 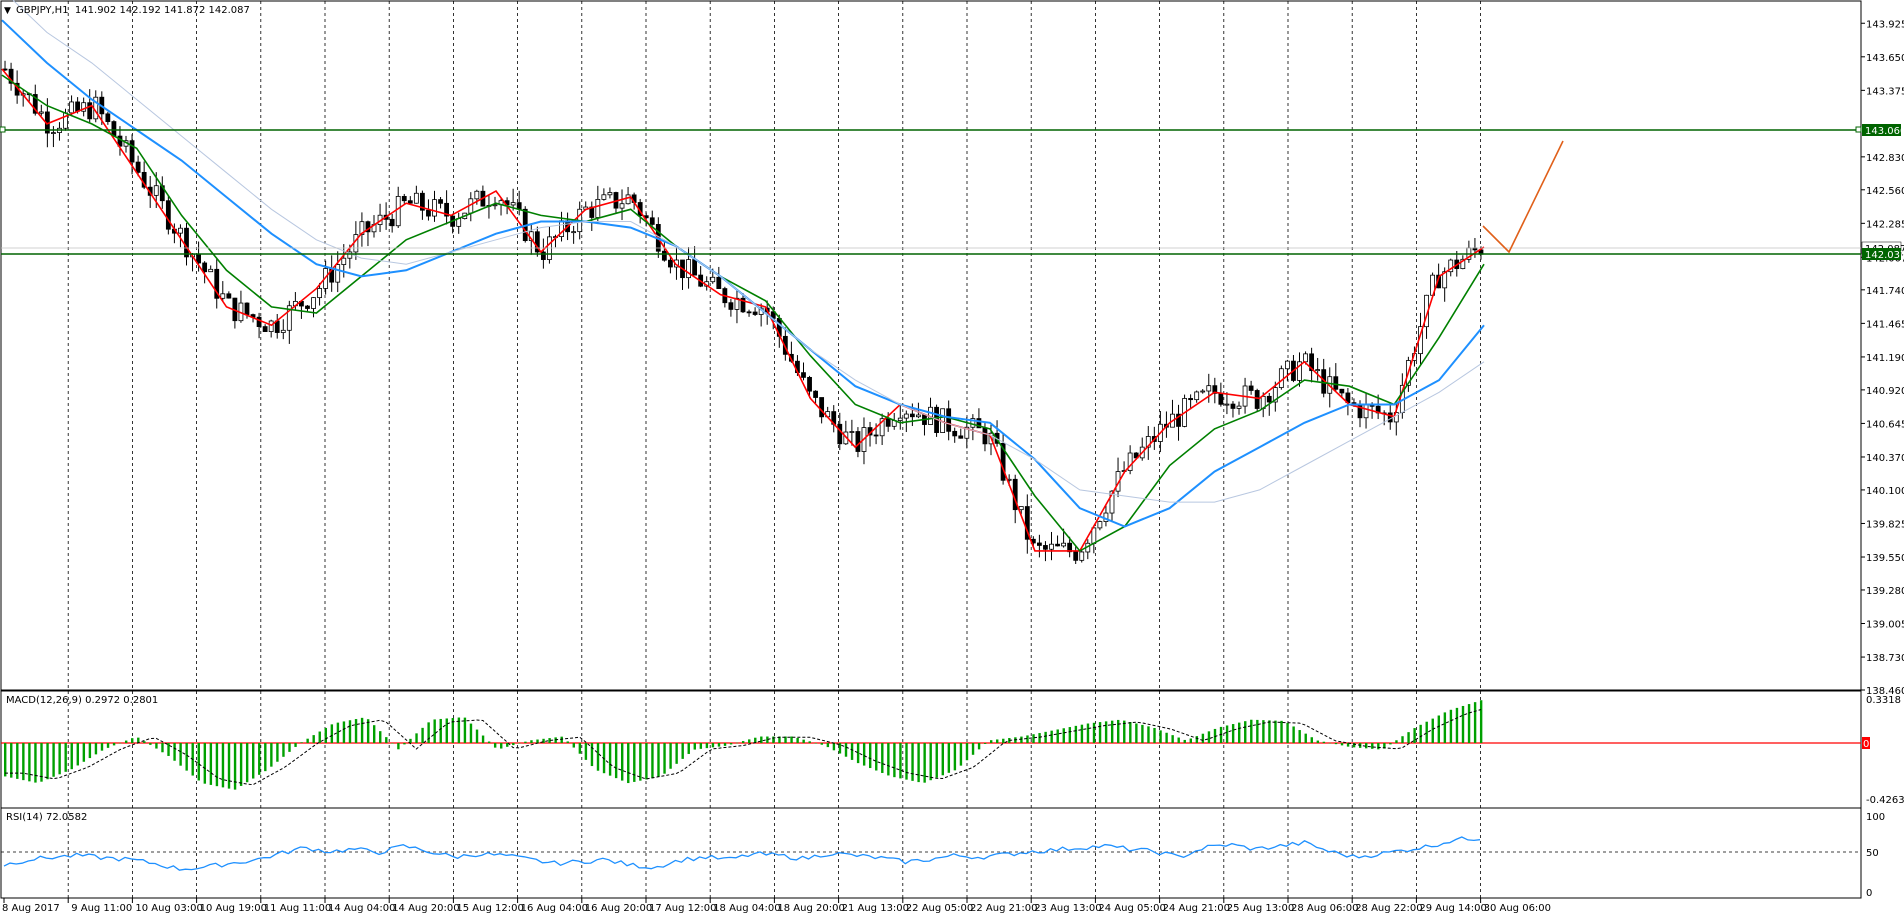 I want to click on price-tick-label: 142.830, so click(x=1885, y=158).